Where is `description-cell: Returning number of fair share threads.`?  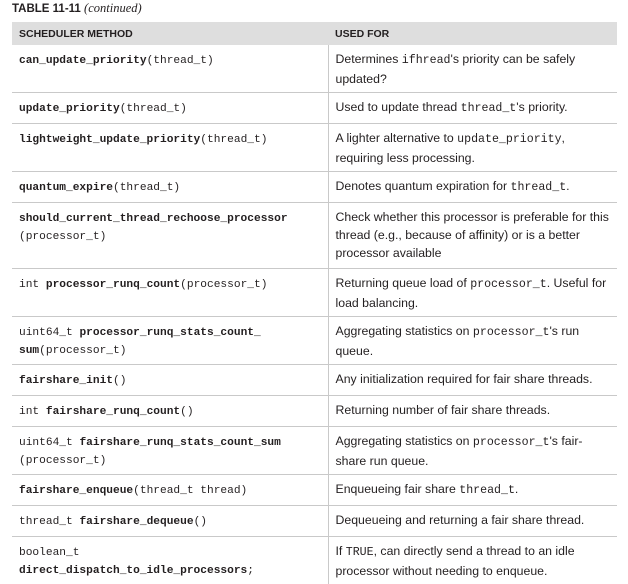
description-cell: Returning number of fair share threads. is located at coordinates (472, 411).